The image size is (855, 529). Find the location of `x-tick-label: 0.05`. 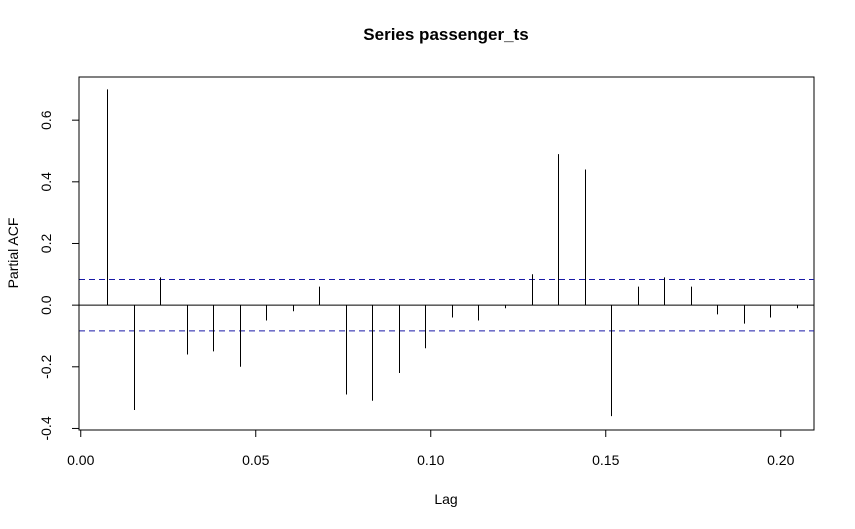

x-tick-label: 0.05 is located at coordinates (255, 460).